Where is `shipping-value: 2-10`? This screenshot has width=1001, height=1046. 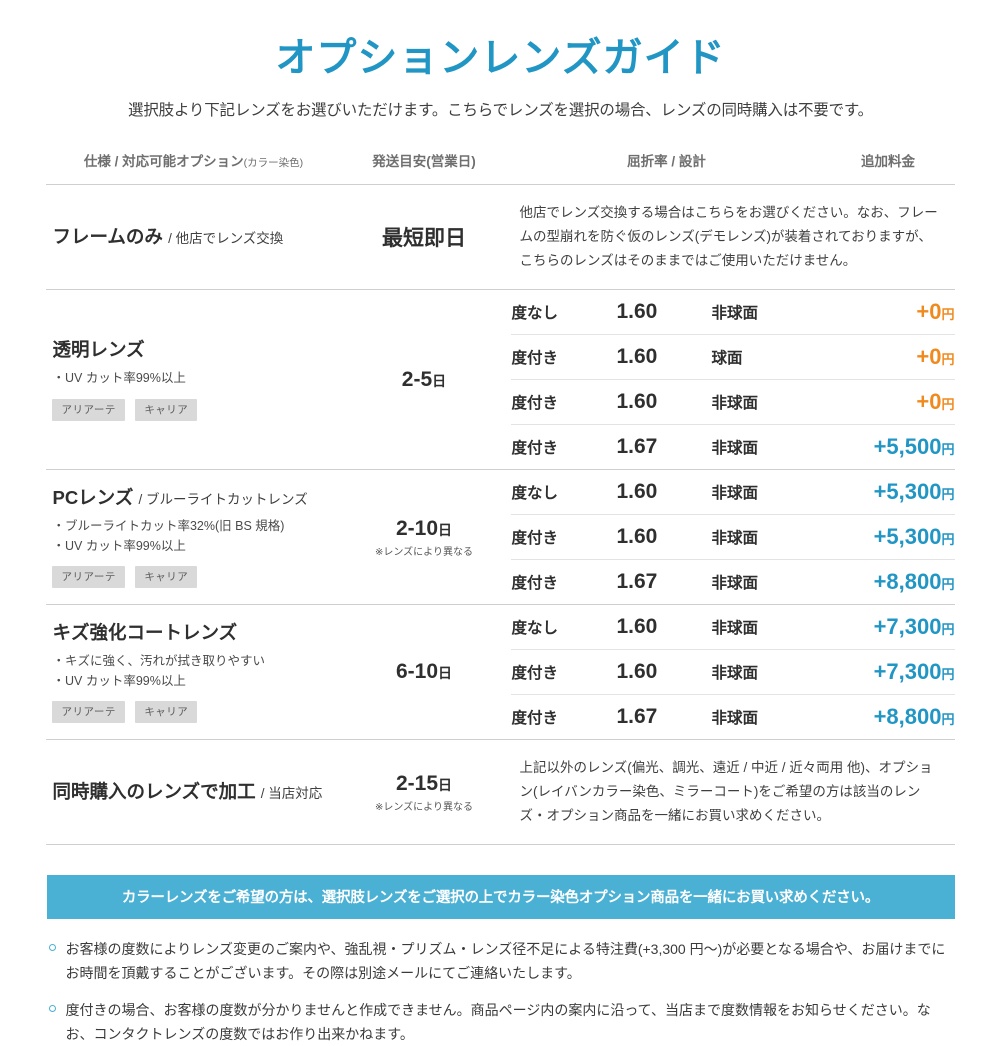 shipping-value: 2-10 is located at coordinates (416, 528).